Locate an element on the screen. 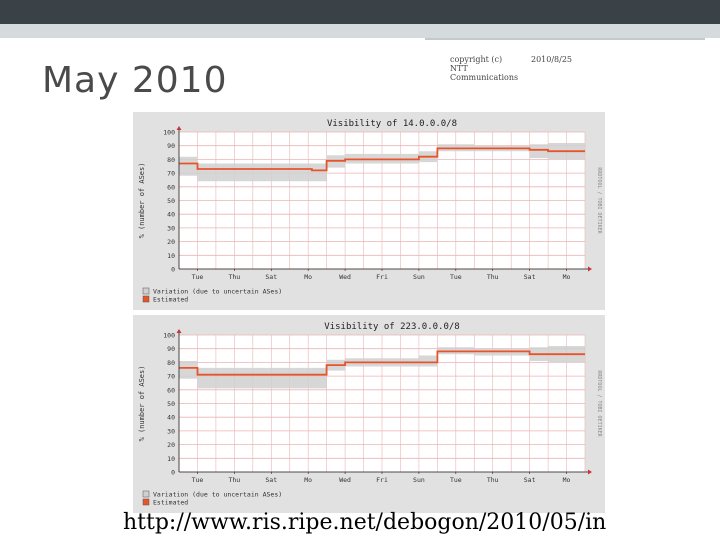 The width and height of the screenshot is (720, 540). chart-title: Visibility of 223.0.0.0/8 is located at coordinates (391, 327).